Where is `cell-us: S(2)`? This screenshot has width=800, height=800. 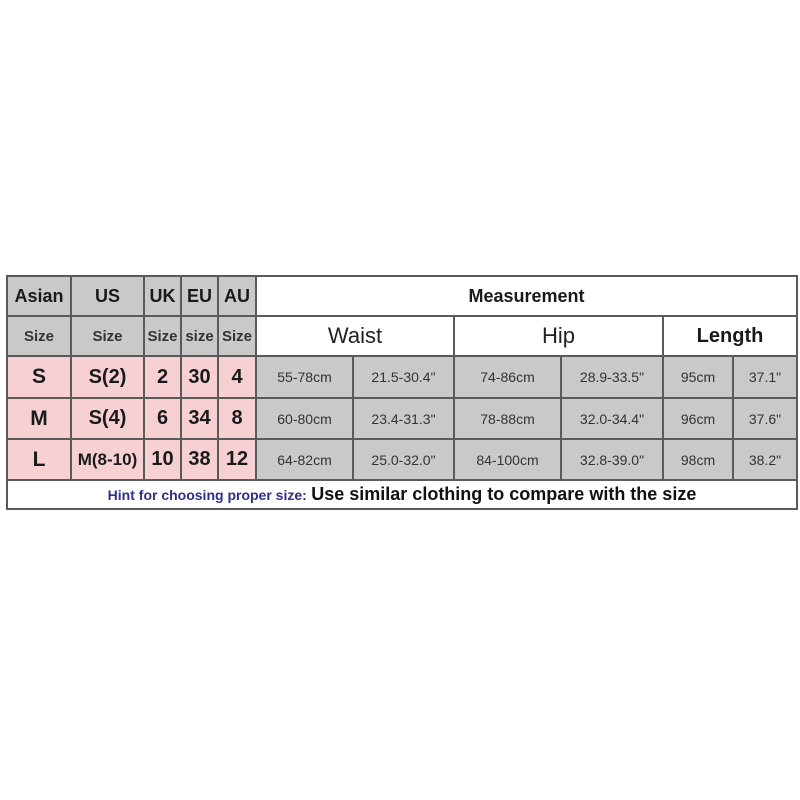 cell-us: S(2) is located at coordinates (107, 377).